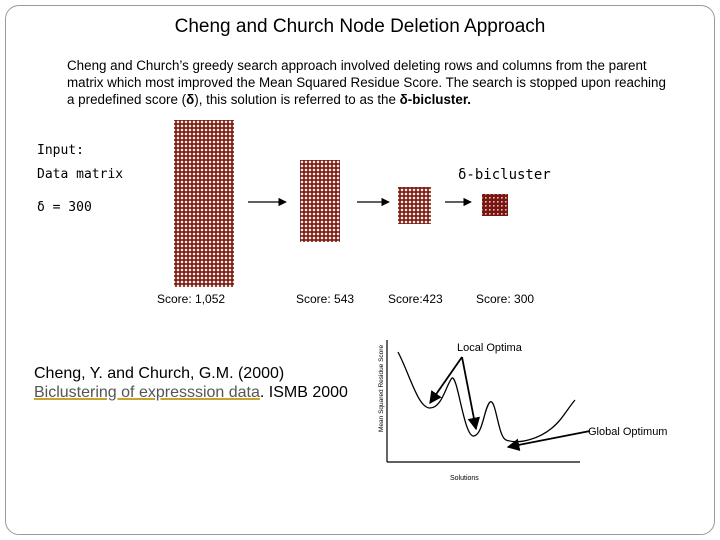  What do you see at coordinates (504, 175) in the screenshot?
I see `bicluster-label: δ-bicluster` at bounding box center [504, 175].